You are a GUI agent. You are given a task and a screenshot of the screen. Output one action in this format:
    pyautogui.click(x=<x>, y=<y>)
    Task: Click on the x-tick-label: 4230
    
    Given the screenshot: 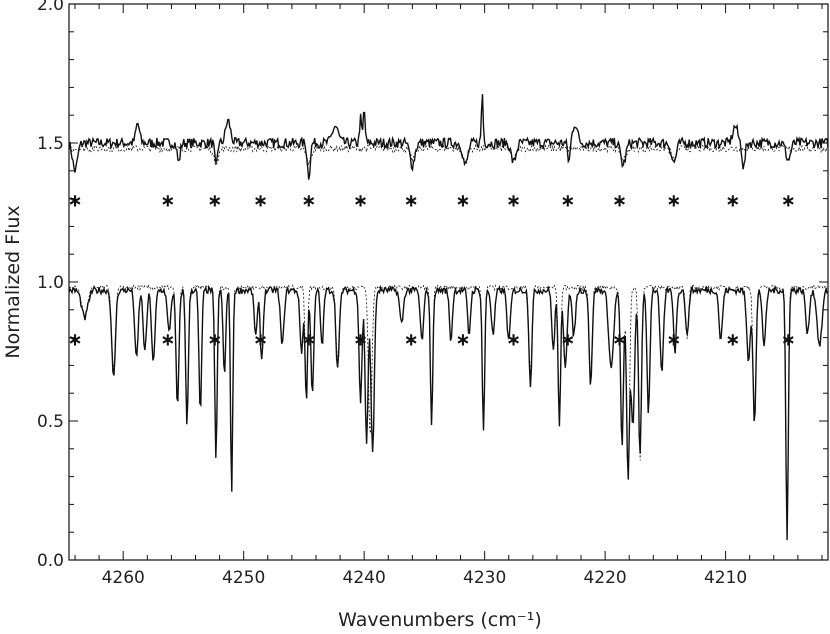 What is the action you would take?
    pyautogui.click(x=484, y=578)
    